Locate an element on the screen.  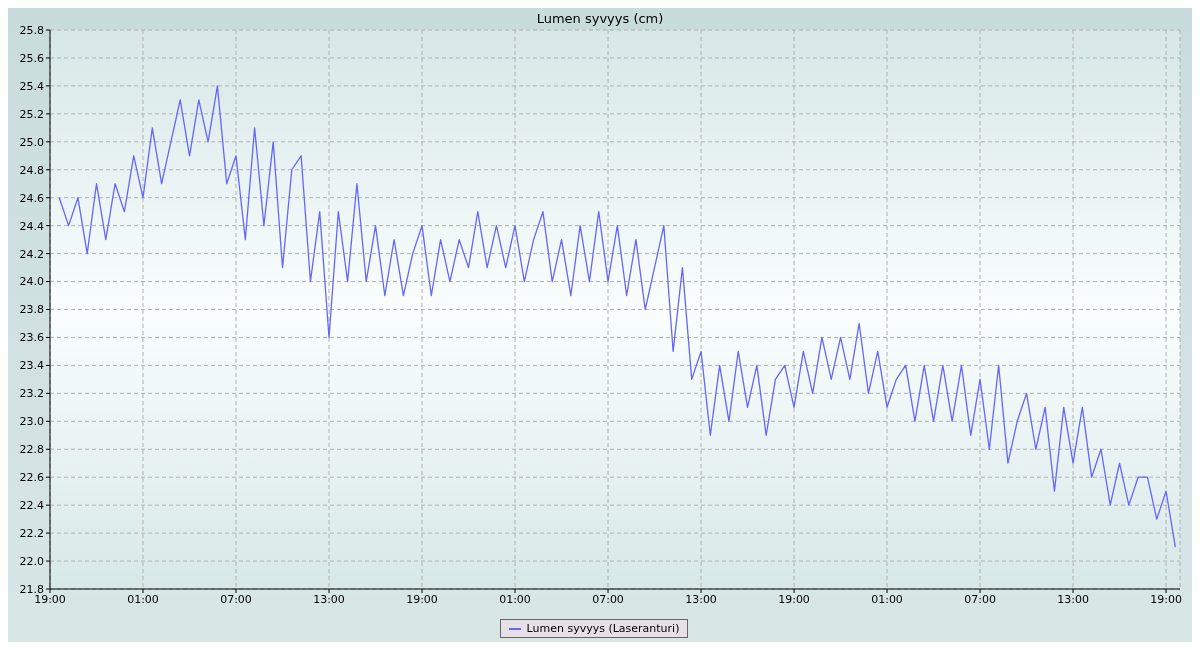
y-tick-label: 22.0 is located at coordinates (31, 561).